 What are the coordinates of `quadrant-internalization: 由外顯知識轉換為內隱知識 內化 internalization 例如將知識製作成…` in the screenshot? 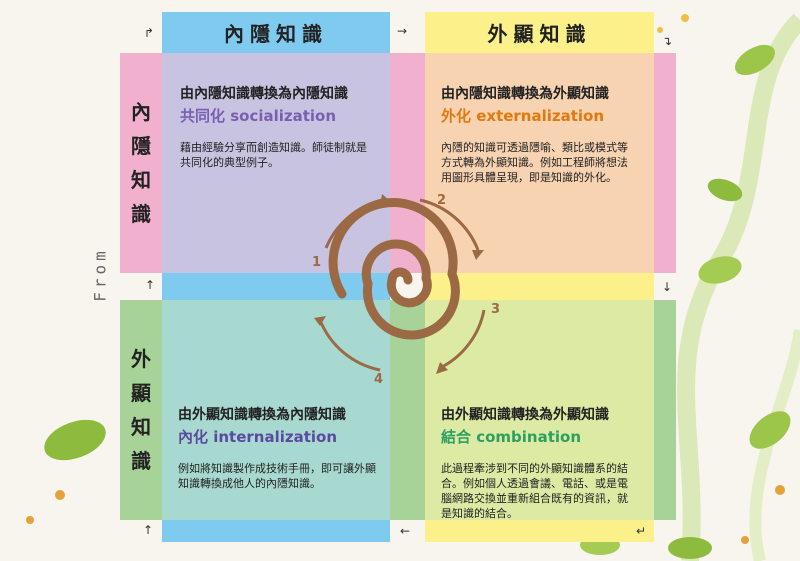 It's located at (276, 410).